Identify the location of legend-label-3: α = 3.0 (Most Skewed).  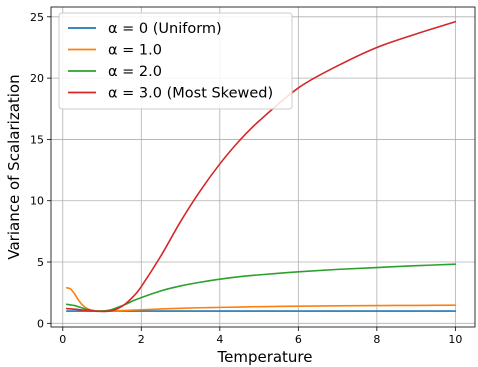
(190, 94).